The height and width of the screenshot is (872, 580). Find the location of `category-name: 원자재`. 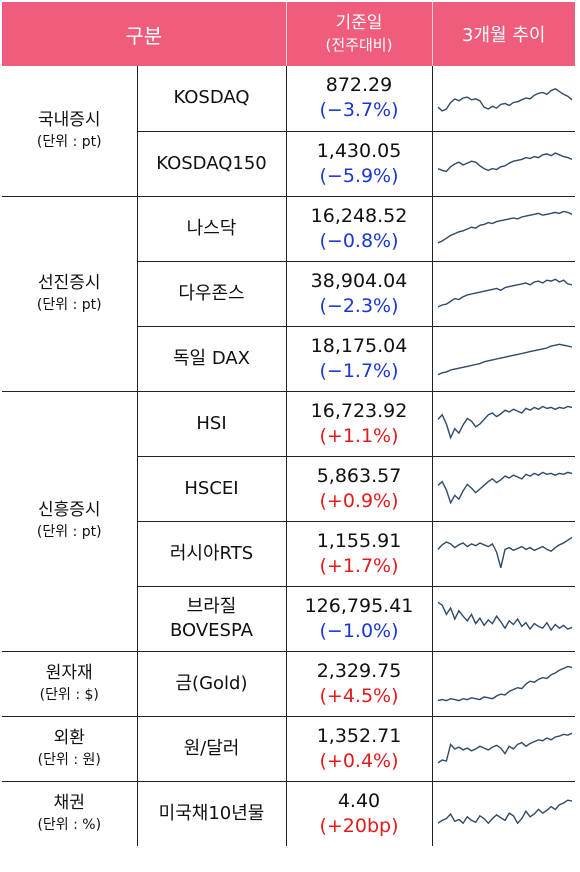

category-name: 원자재 is located at coordinates (69, 672).